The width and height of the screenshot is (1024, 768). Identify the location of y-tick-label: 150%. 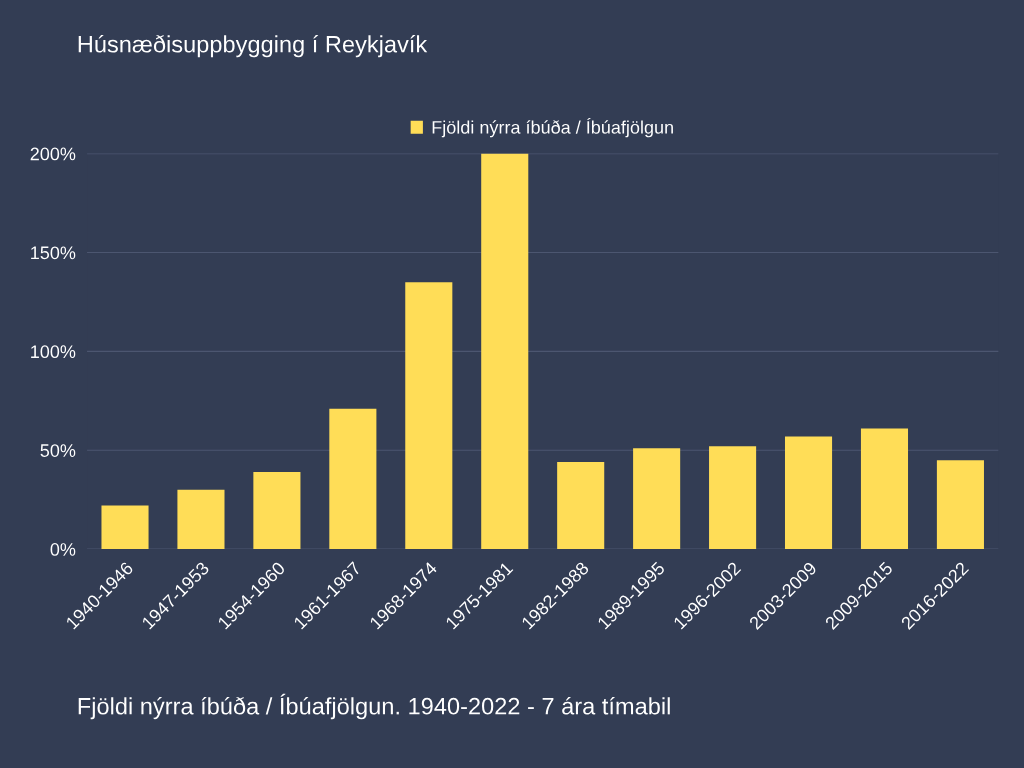
(53, 253).